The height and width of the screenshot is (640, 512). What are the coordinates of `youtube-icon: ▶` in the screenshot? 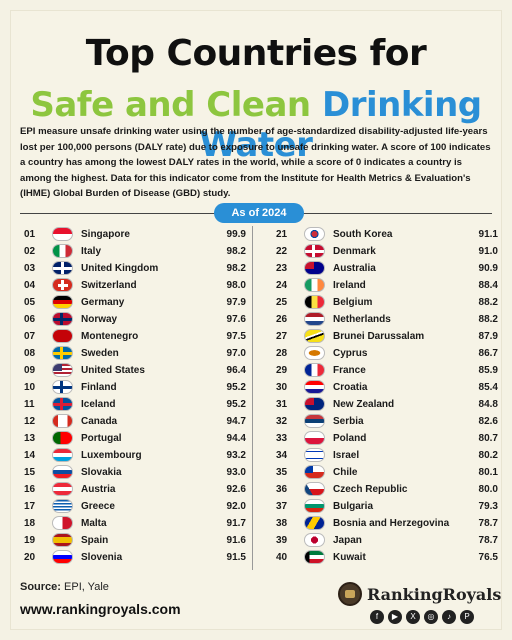 It's located at (395, 617).